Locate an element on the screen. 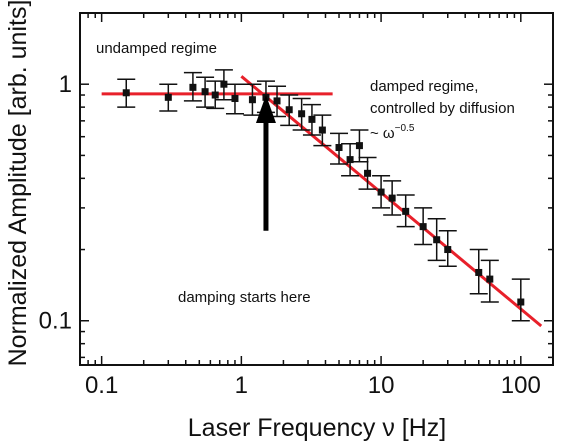 This screenshot has height=444, width=561. x-tick-label: 0.1 is located at coordinates (101, 385).